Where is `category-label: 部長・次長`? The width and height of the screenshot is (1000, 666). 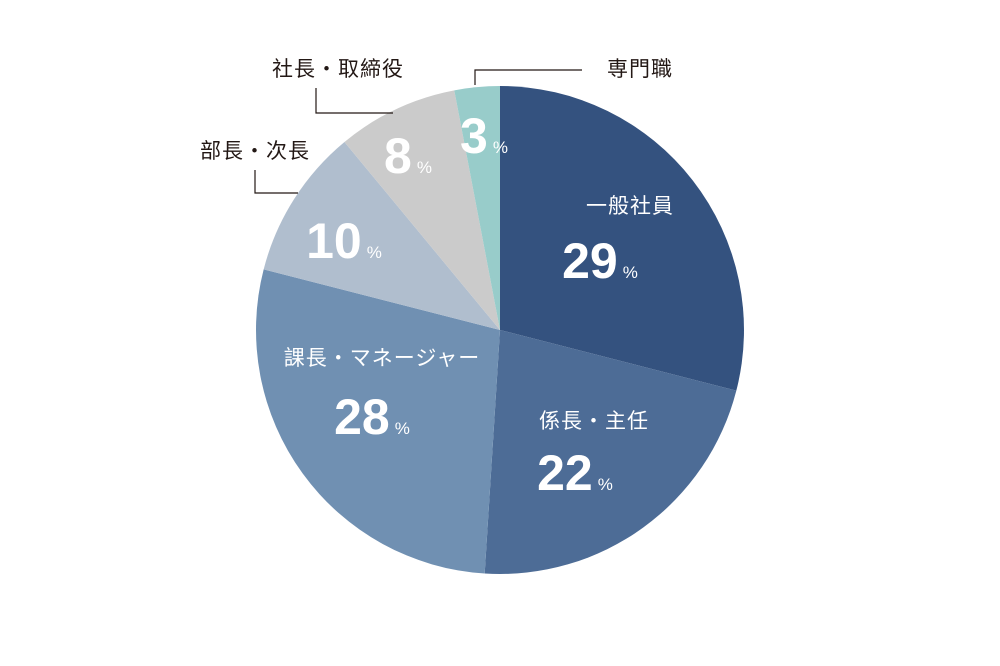 category-label: 部長・次長 is located at coordinates (255, 151).